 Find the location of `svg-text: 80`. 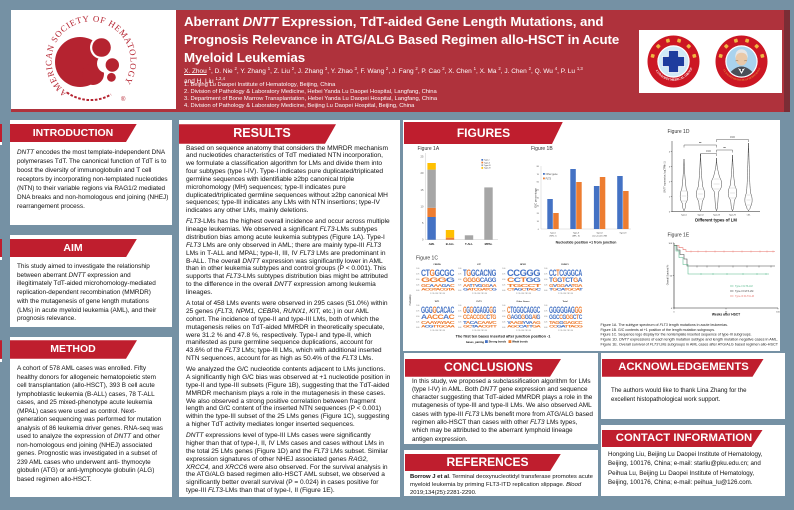

svg-text: 80 is located at coordinates (538, 167).